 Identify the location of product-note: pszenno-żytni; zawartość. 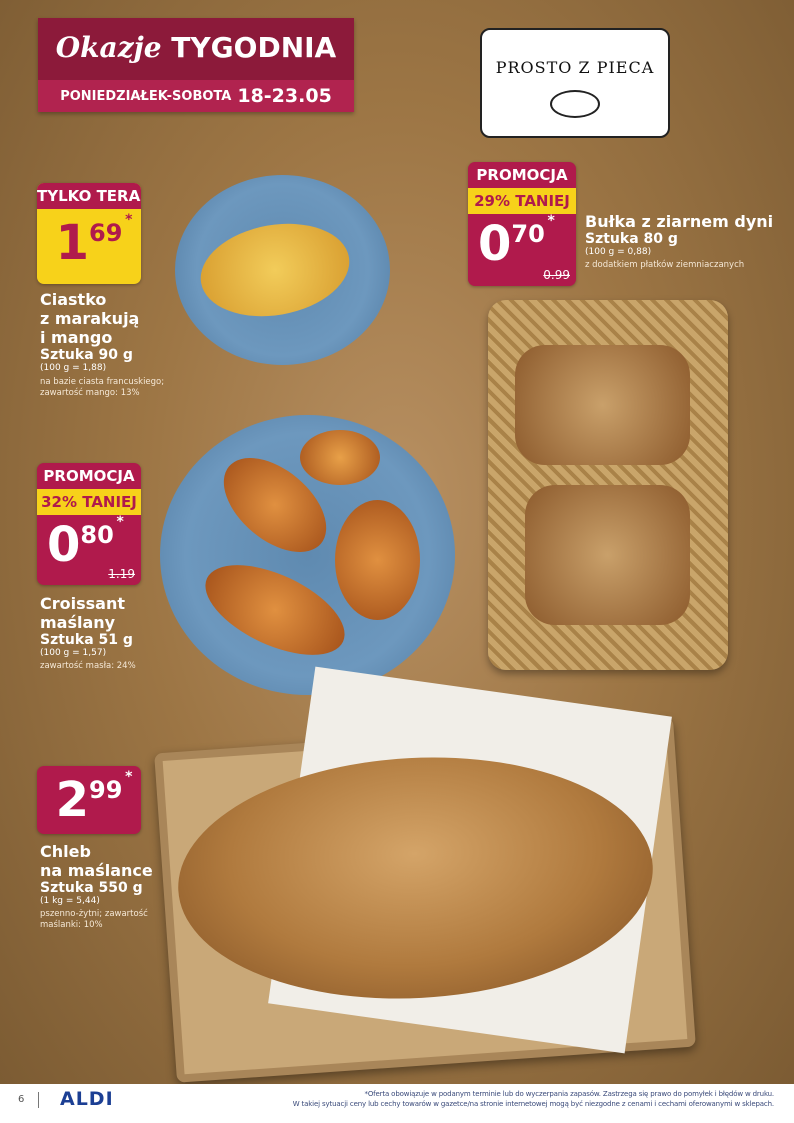
(94, 914).